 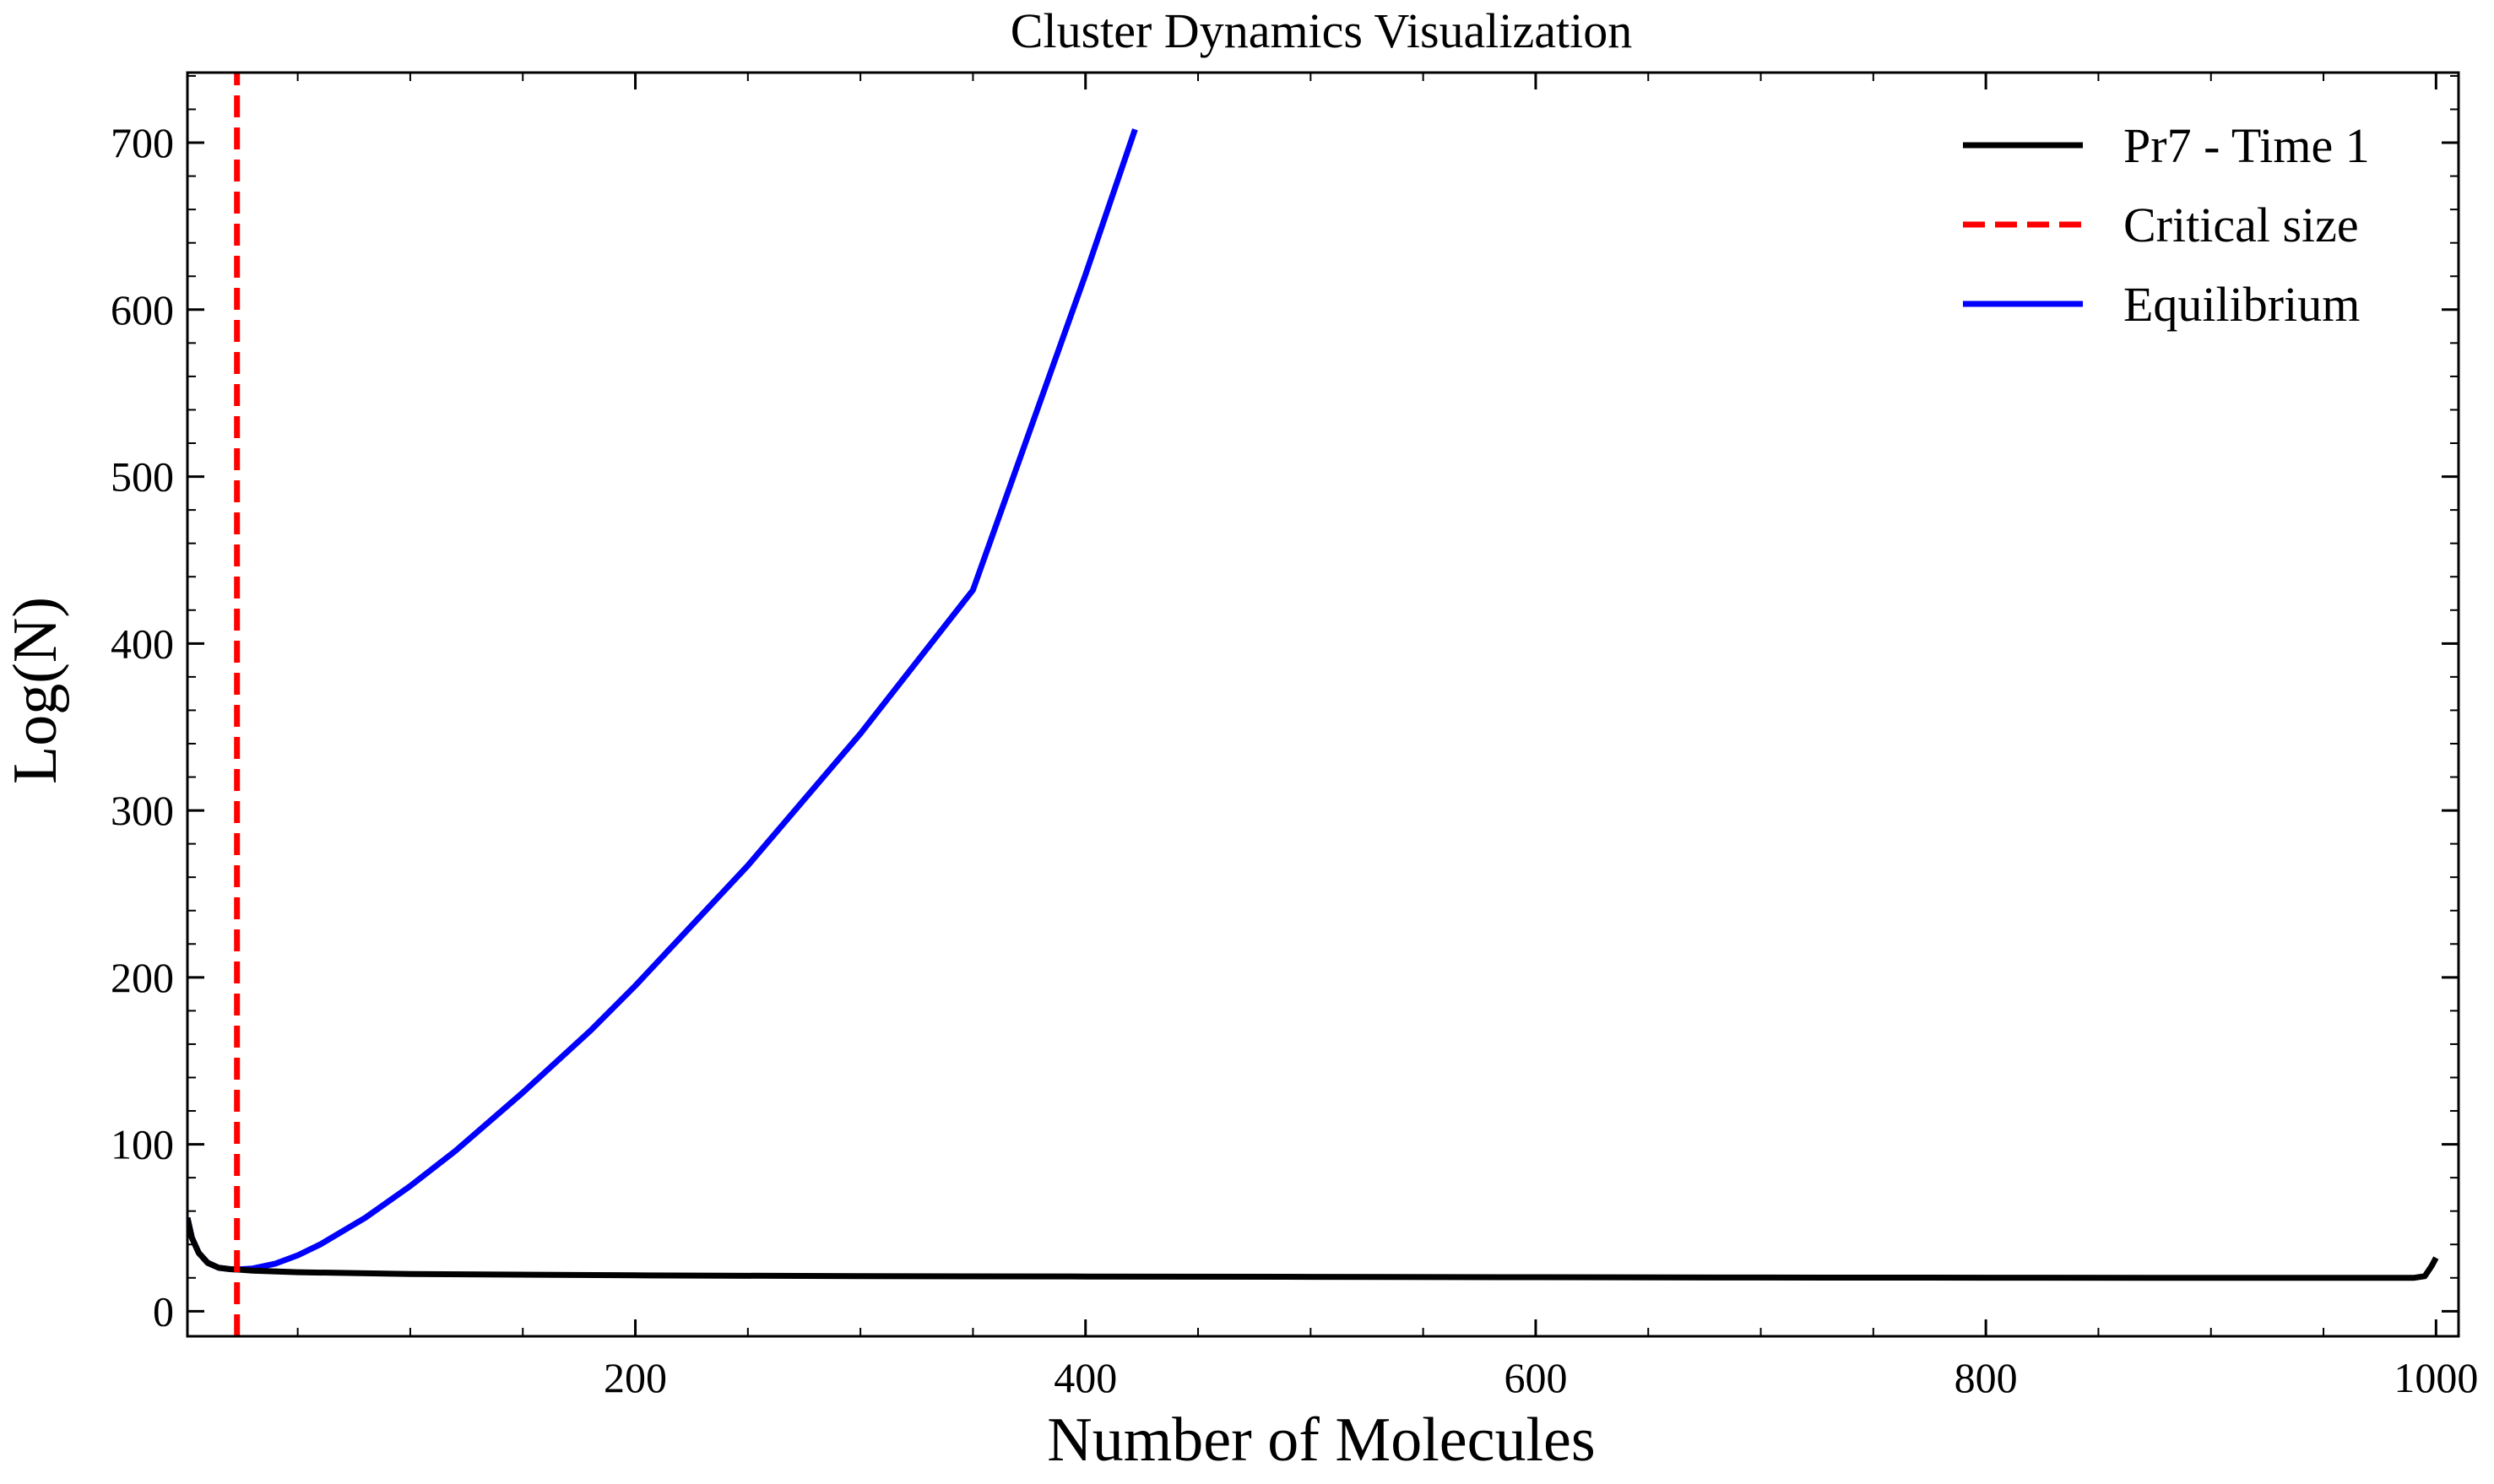 I want to click on legend-label-equilibrium: Equilibrium, so click(x=2241, y=304).